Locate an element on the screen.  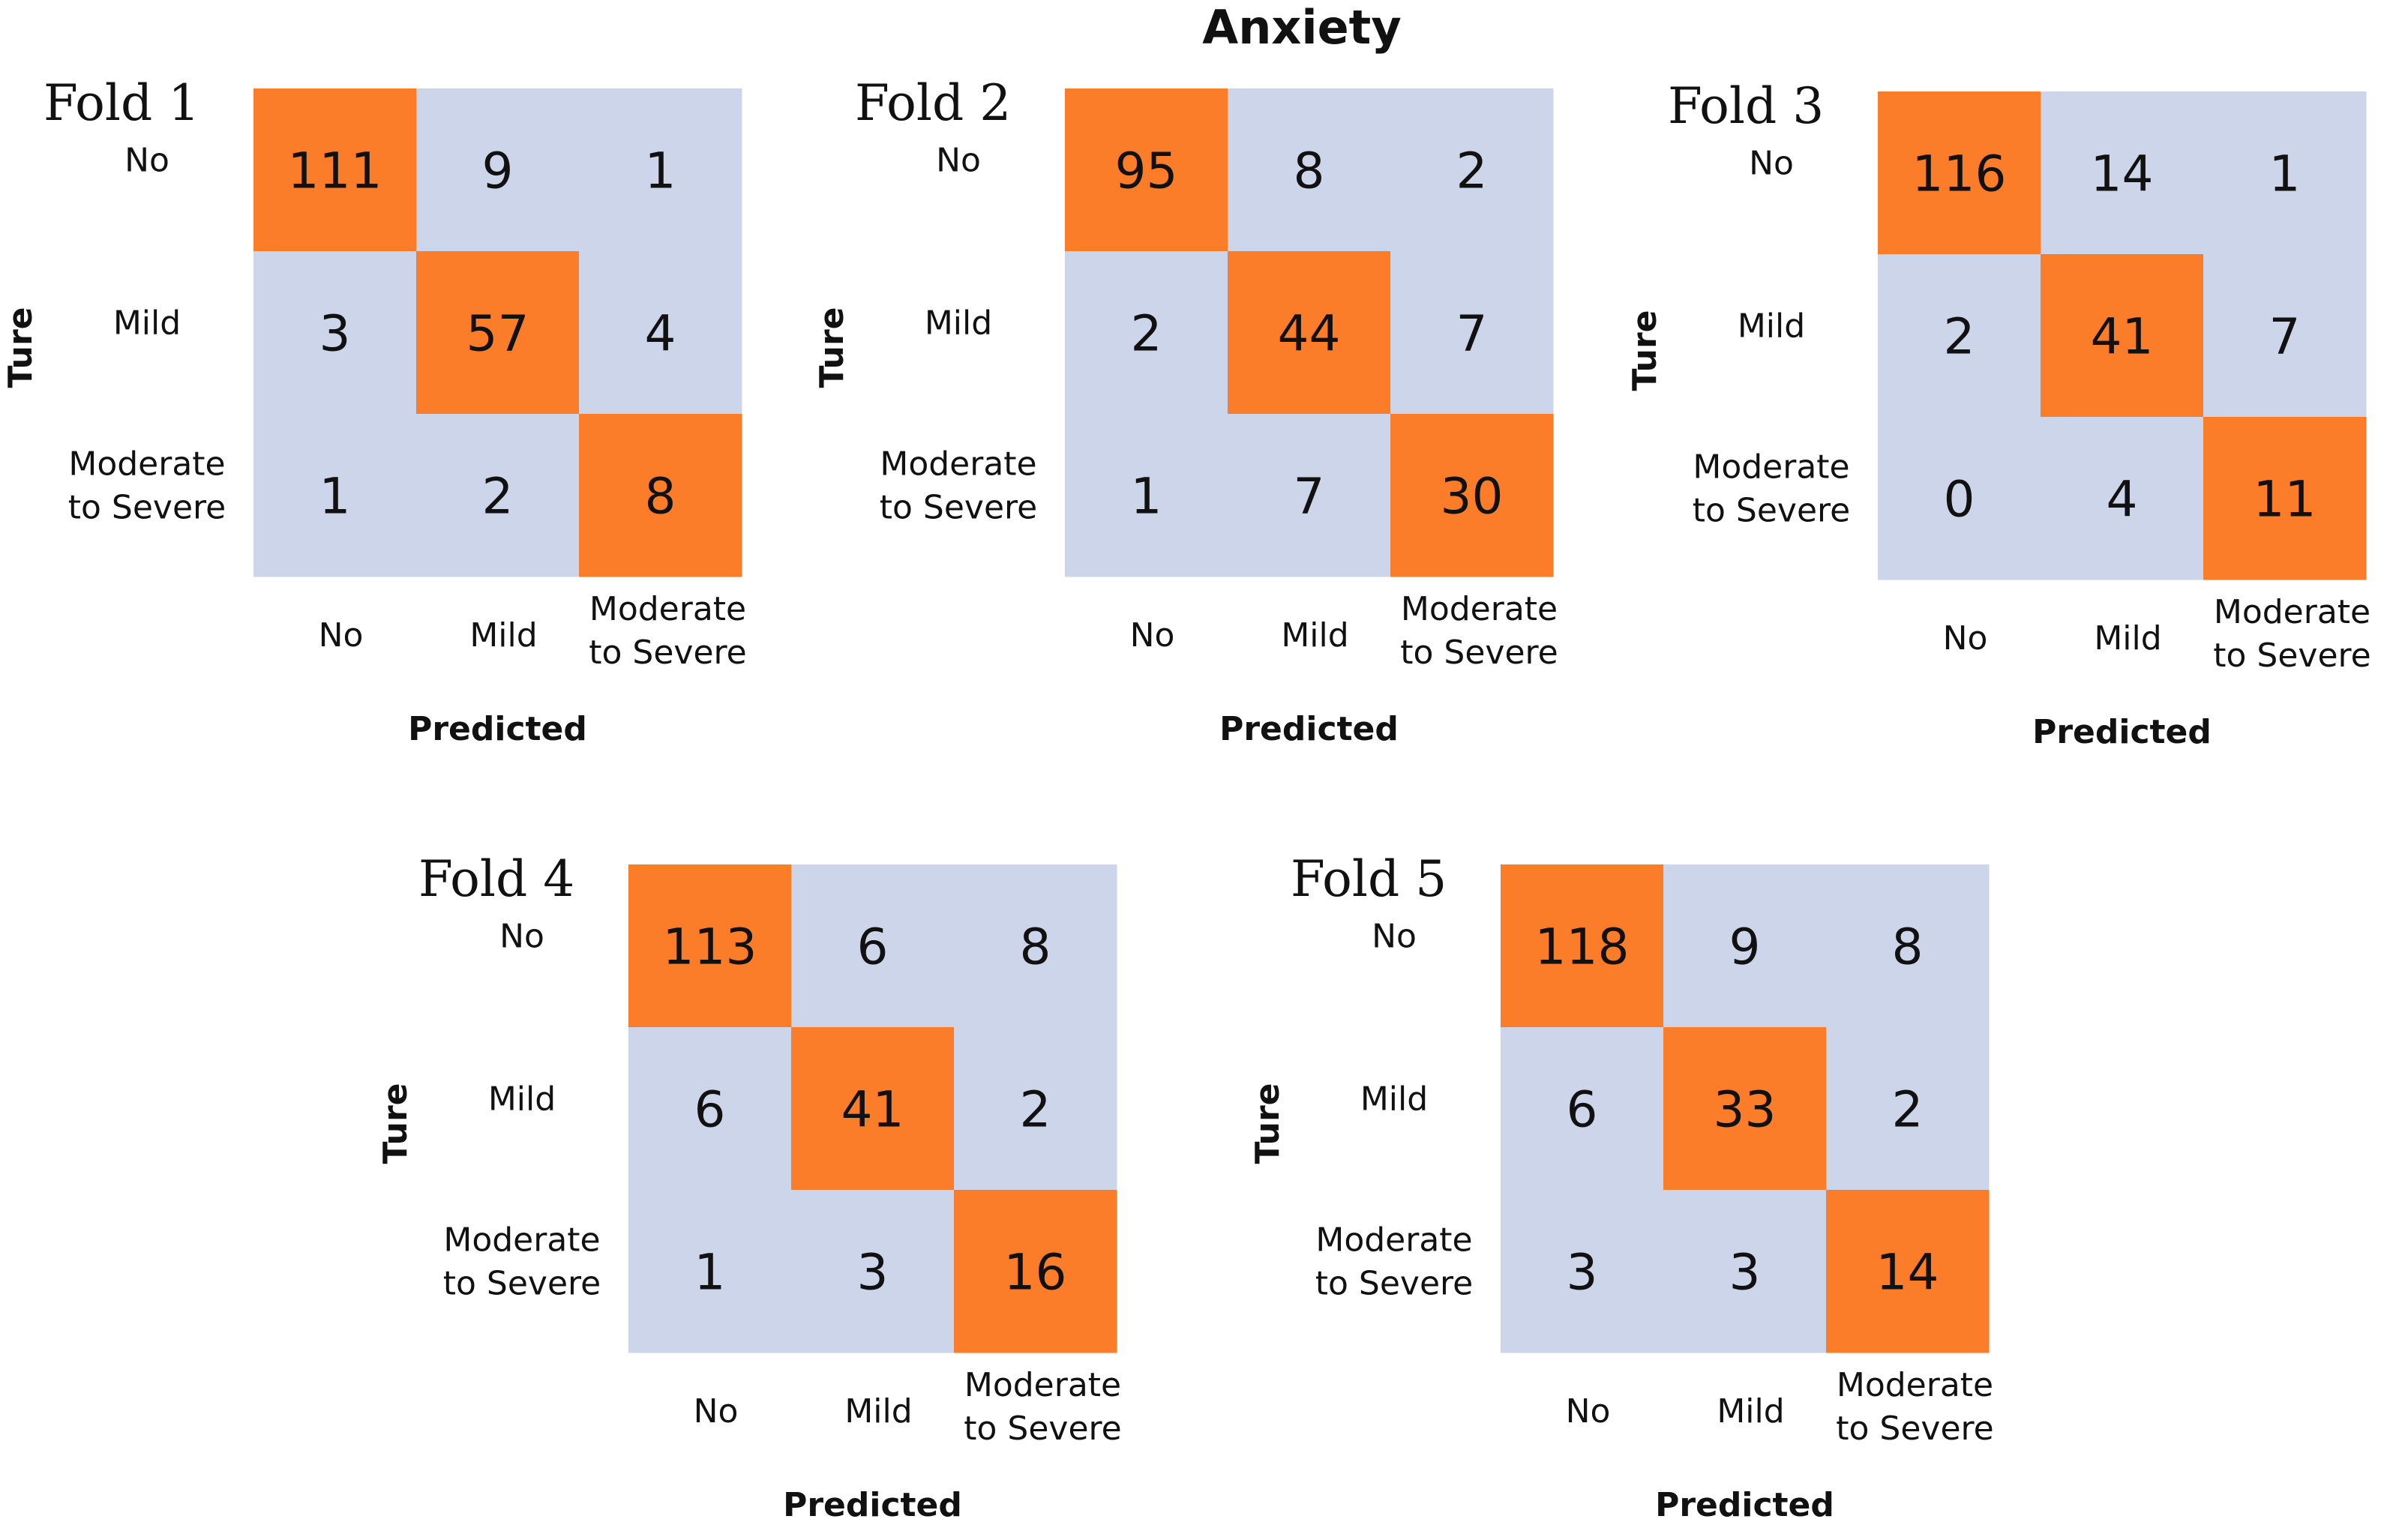
cell-value: 111 is located at coordinates (335, 171).